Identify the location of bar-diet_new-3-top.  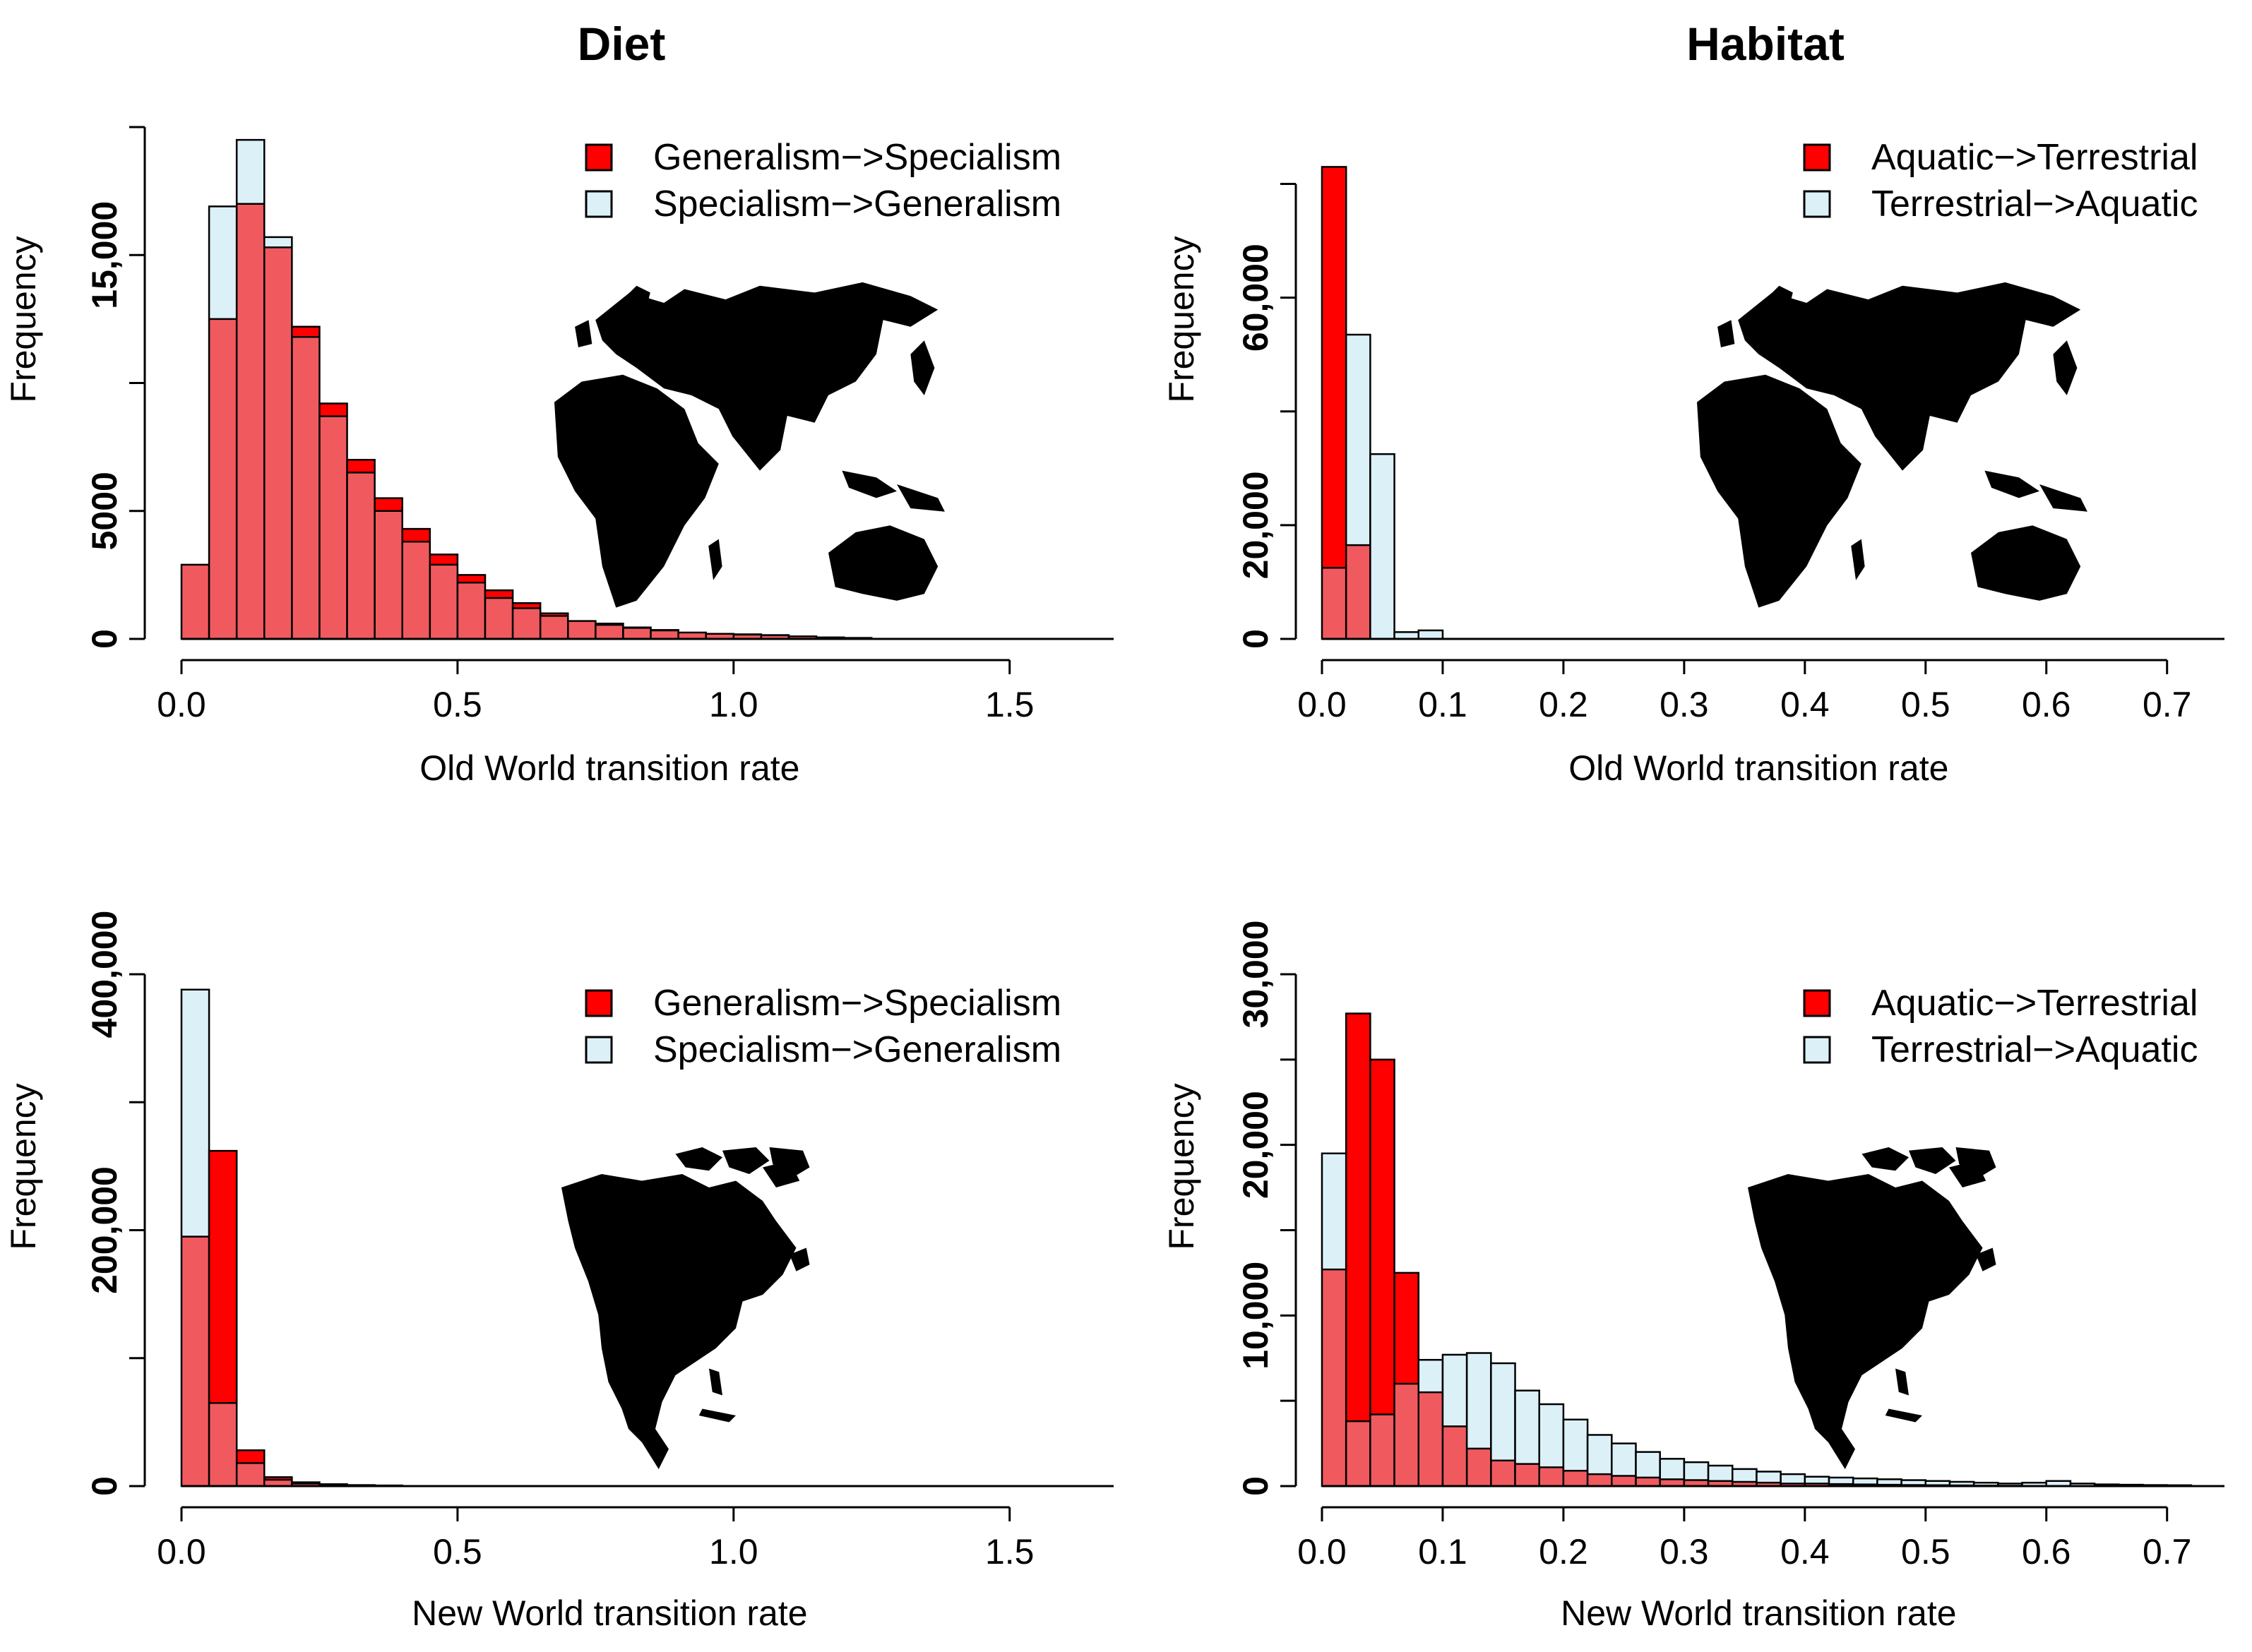
(278, 1478).